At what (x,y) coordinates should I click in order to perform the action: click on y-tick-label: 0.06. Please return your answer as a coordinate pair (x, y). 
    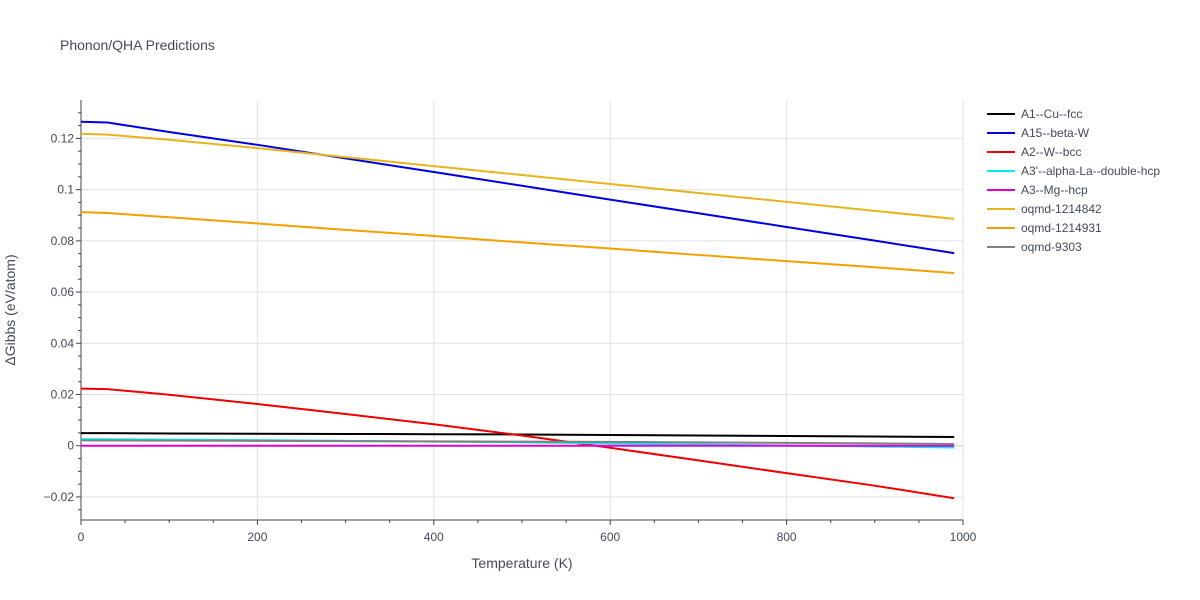
    Looking at the image, I should click on (63, 292).